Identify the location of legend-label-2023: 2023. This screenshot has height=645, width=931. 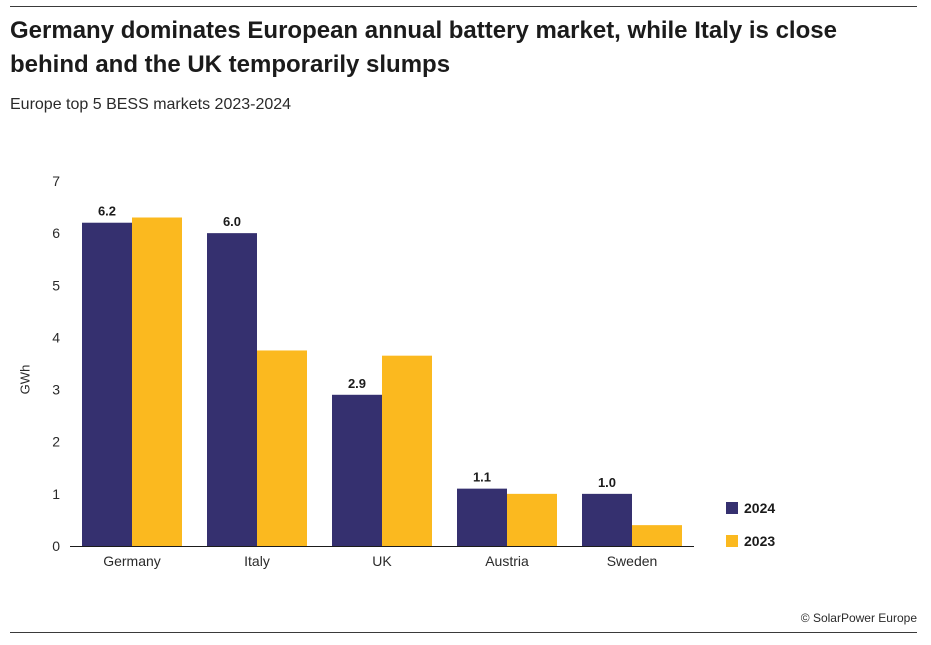
(760, 541).